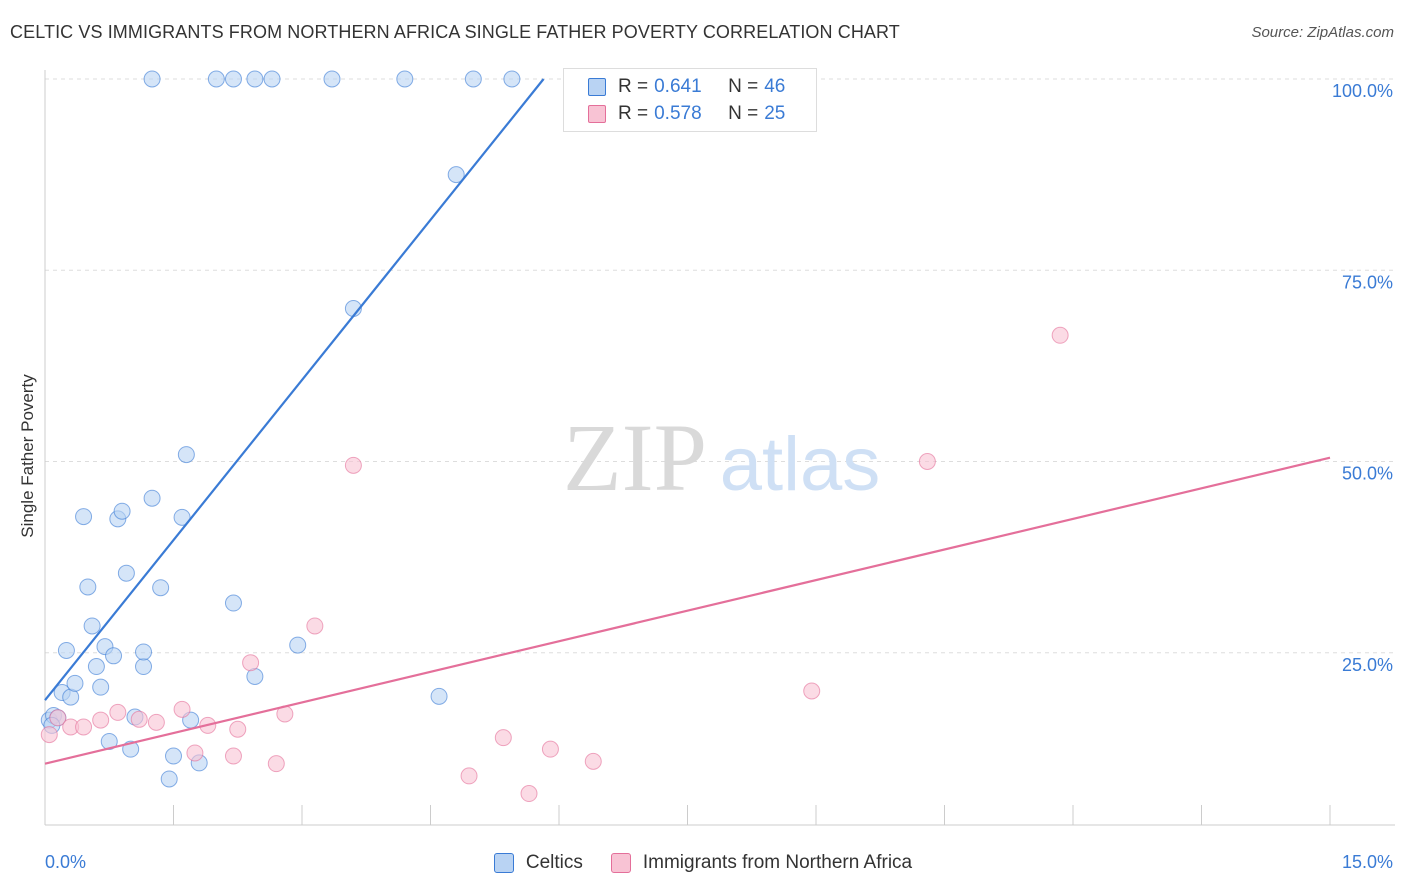 The width and height of the screenshot is (1406, 892). I want to click on source-label: Source: ZipAtlas.com, so click(1322, 32).